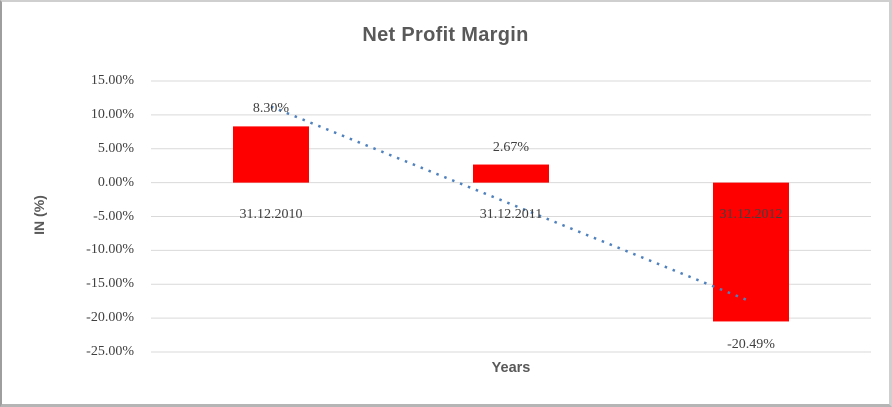  Describe the element at coordinates (511, 368) in the screenshot. I see `x-axis-title: Years` at that location.